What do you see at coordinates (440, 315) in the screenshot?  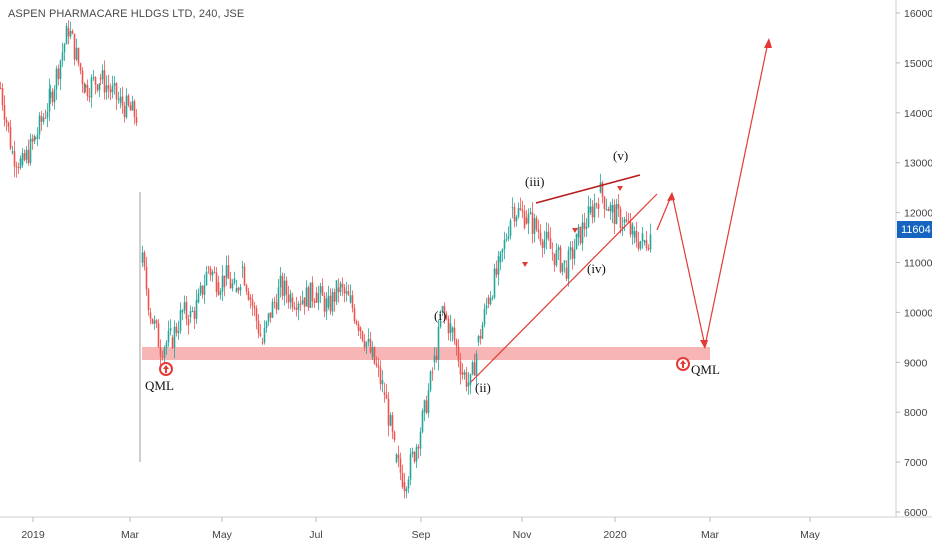 I see `wave-label-i: (i)` at bounding box center [440, 315].